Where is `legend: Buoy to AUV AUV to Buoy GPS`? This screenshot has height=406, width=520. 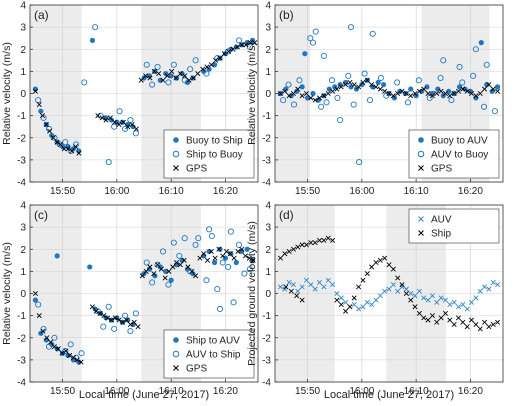 legend: Buoy to AUV AUV to Buoy GPS is located at coordinates (454, 154).